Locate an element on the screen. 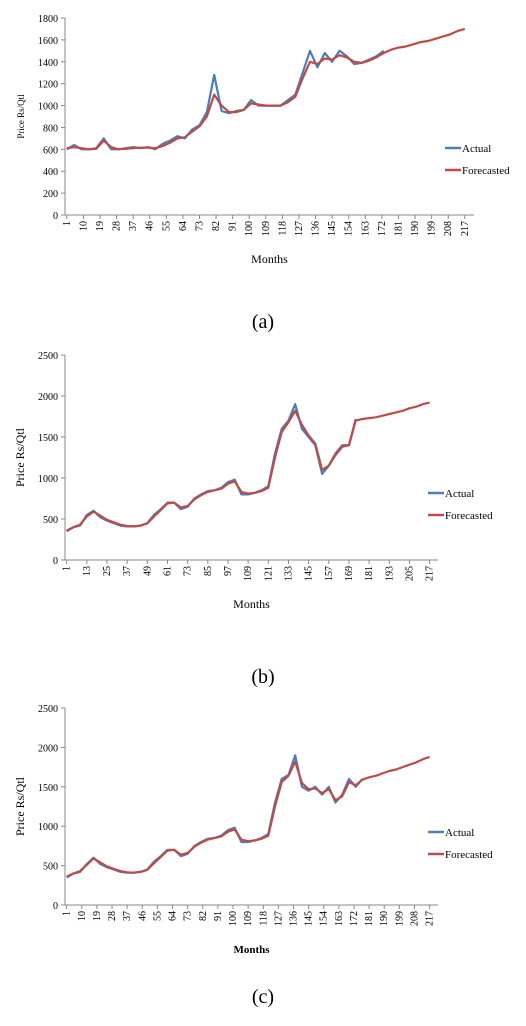  x-tick-label: 190 is located at coordinates (415, 228).